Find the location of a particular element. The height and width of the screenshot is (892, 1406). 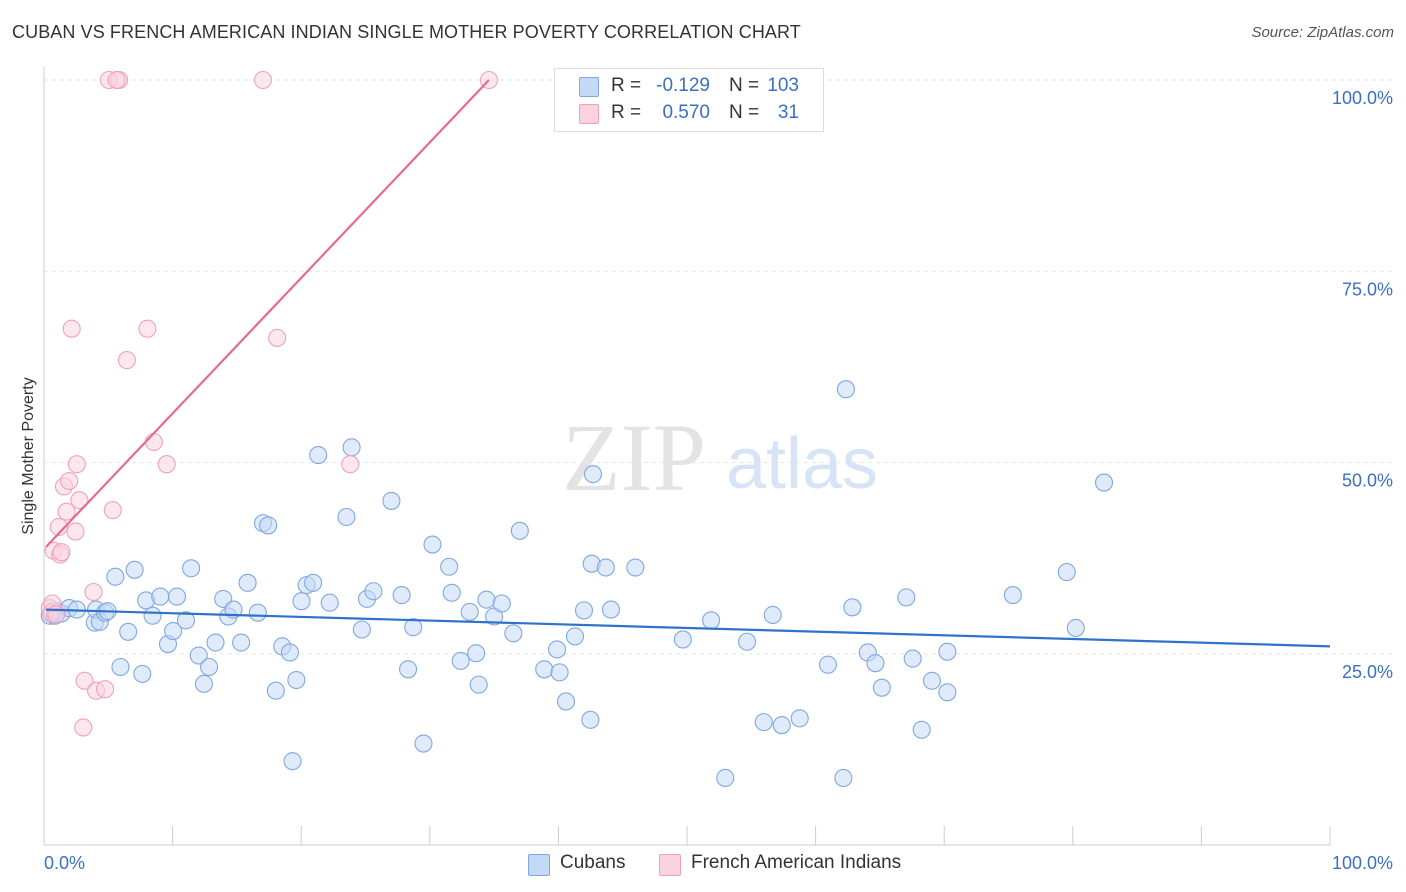

legend-r-value-french-american-indians: 0.570 is located at coordinates (686, 112).